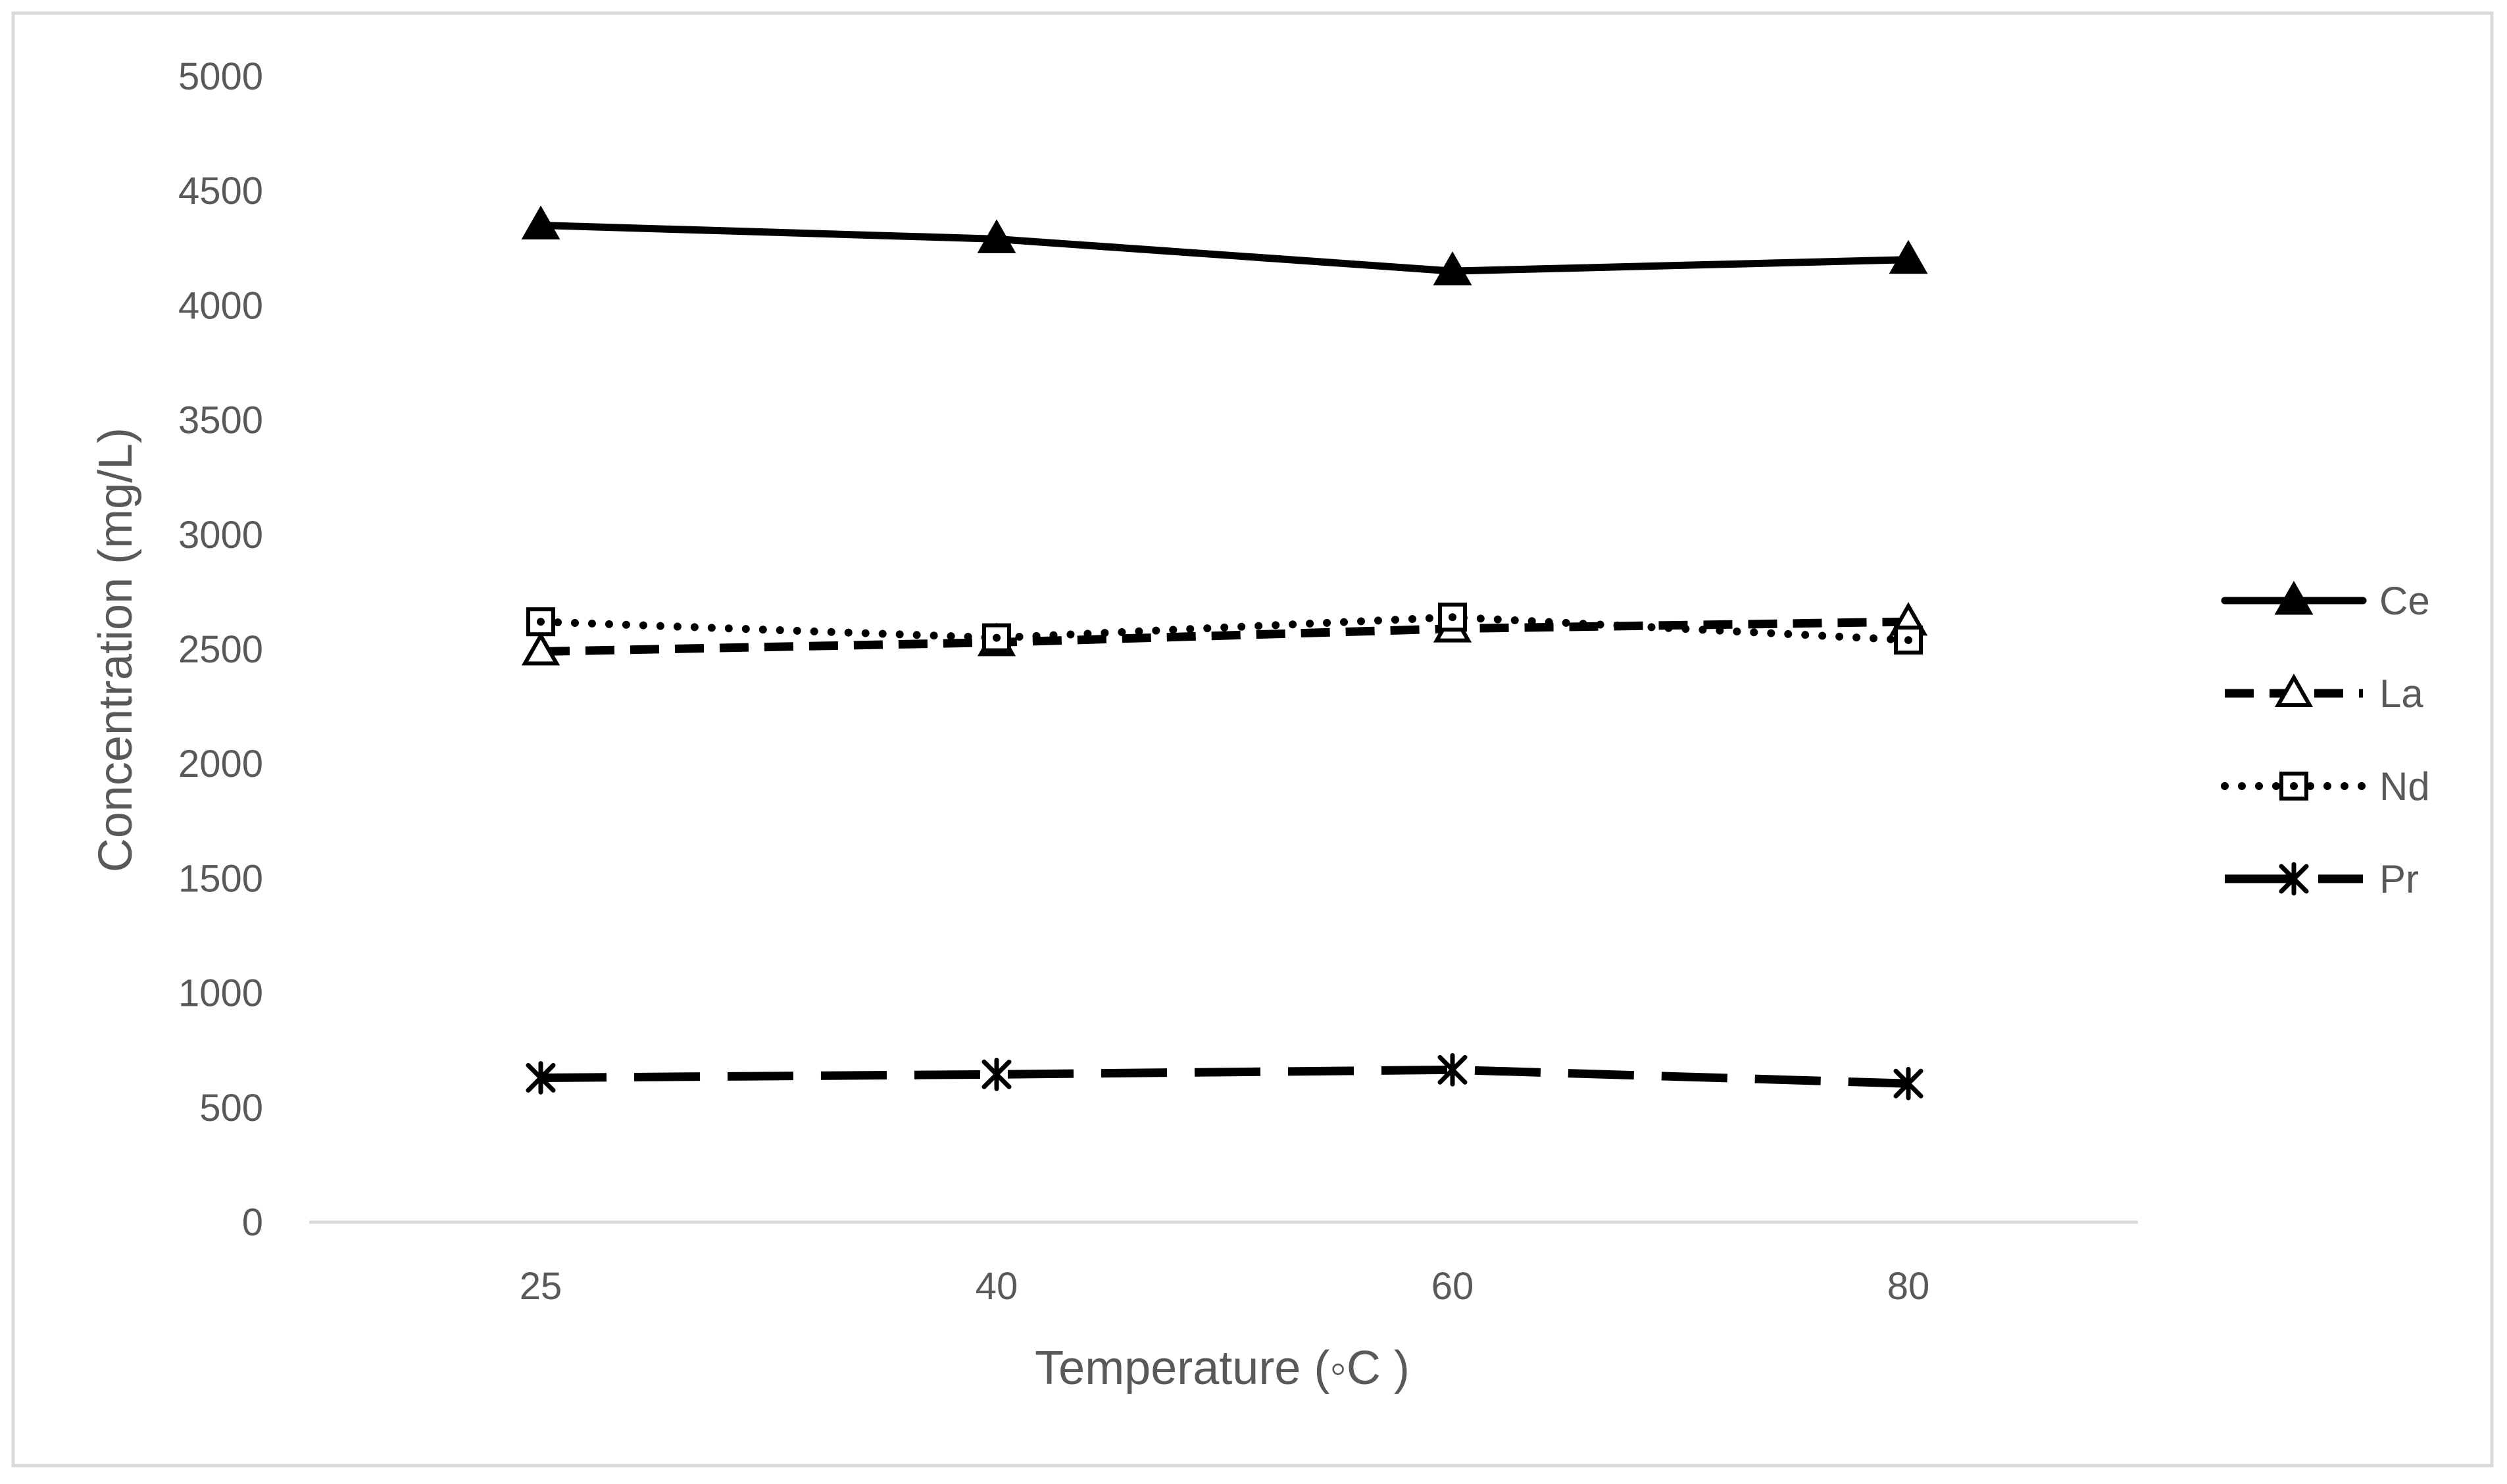 This screenshot has width=2507, height=1484. What do you see at coordinates (220, 305) in the screenshot?
I see `y-tick-label: 4000` at bounding box center [220, 305].